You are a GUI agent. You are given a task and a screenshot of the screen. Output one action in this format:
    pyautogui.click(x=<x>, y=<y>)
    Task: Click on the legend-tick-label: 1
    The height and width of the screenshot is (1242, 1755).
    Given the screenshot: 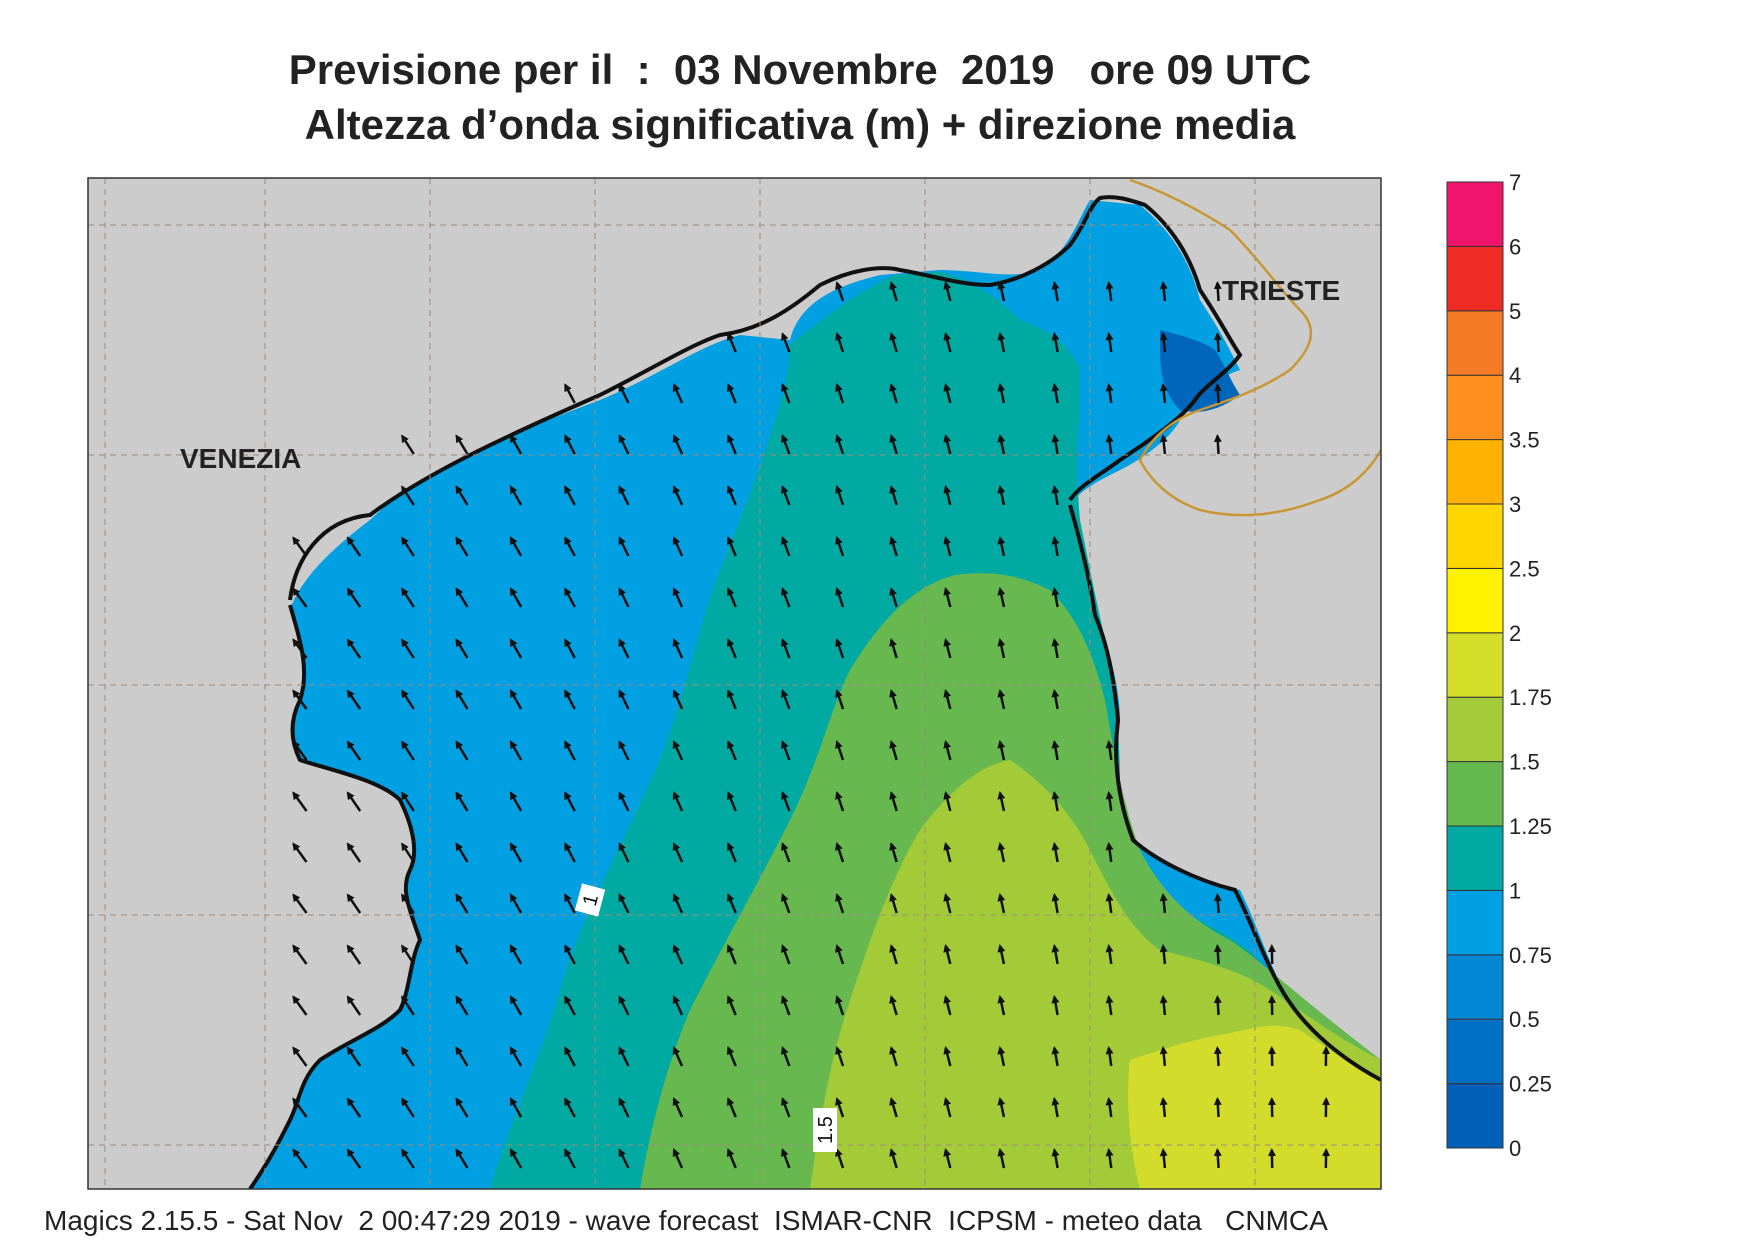 What is the action you would take?
    pyautogui.click(x=1515, y=890)
    